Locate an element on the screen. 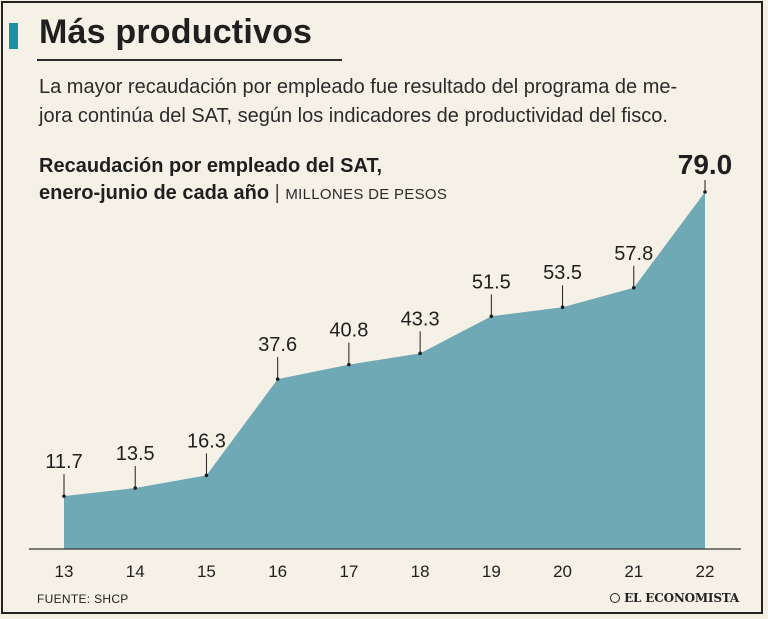  publisher-logo: EL ECONOMISTA is located at coordinates (674, 598).